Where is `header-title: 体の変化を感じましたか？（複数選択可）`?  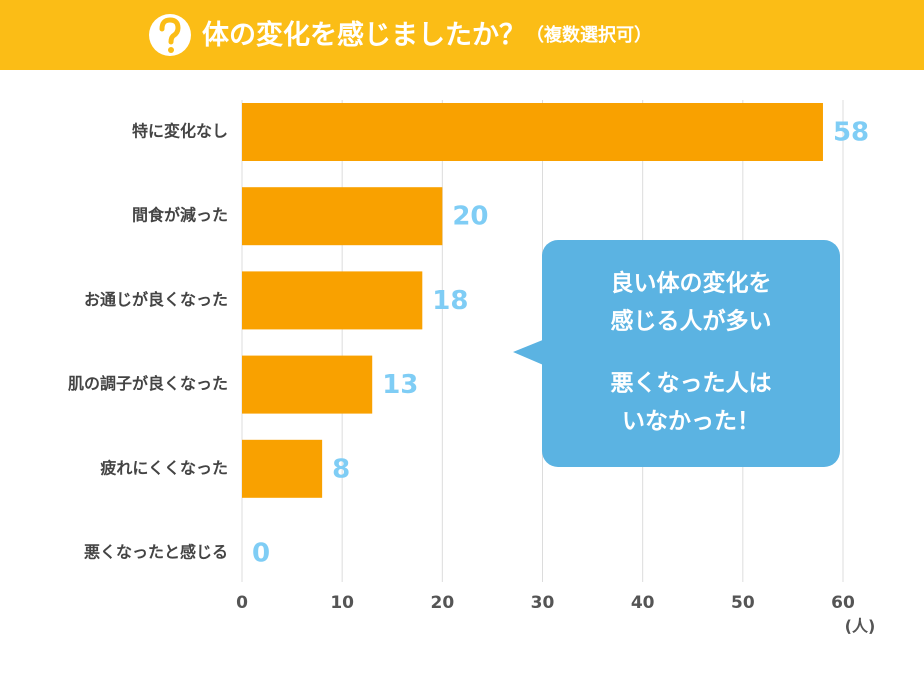
header-title: 体の変化を感じましたか？（複数選択可） is located at coordinates (427, 35).